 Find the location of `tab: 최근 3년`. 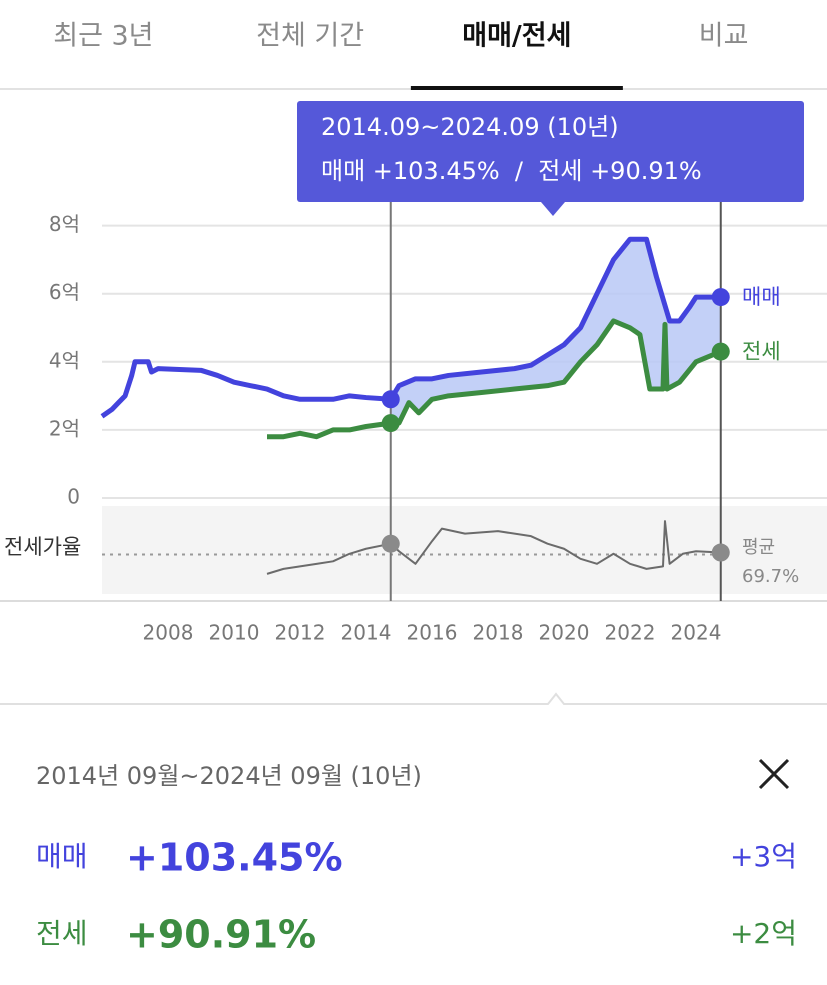

tab: 최근 3년 is located at coordinates (103, 36).